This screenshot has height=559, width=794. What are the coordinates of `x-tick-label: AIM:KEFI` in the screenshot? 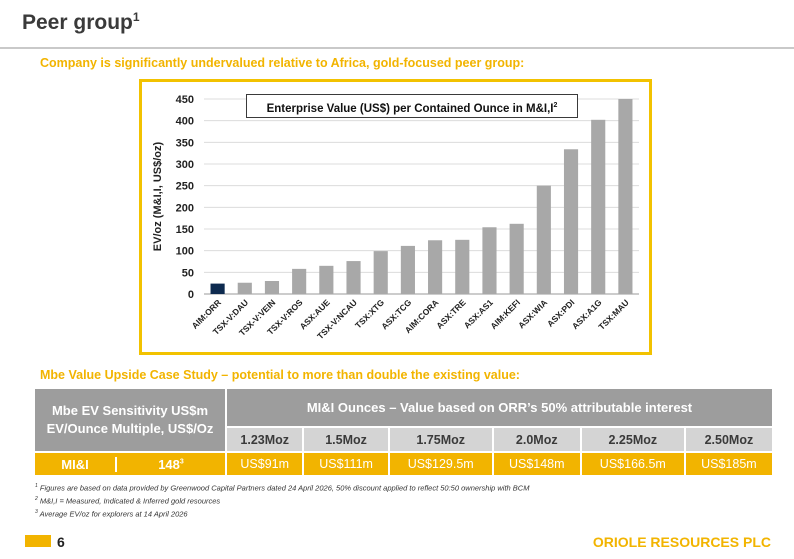 It's located at (505, 314).